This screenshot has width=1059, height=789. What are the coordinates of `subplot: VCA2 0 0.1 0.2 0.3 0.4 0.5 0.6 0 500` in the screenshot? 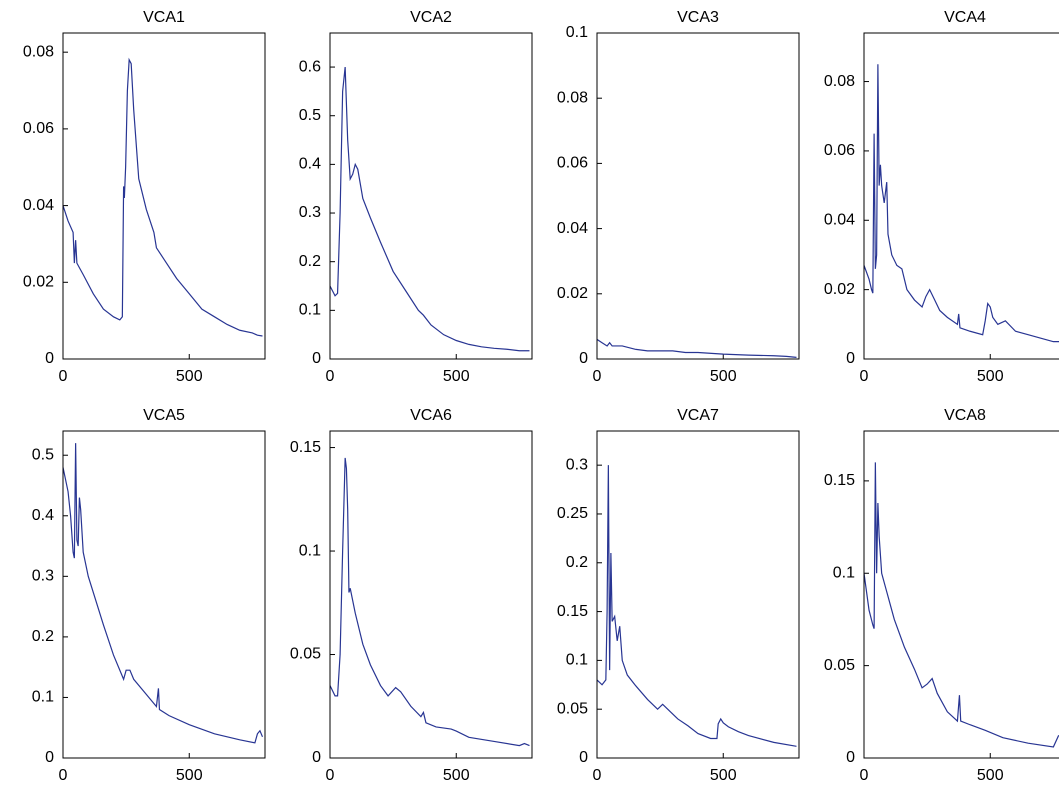 It's located at (416, 197).